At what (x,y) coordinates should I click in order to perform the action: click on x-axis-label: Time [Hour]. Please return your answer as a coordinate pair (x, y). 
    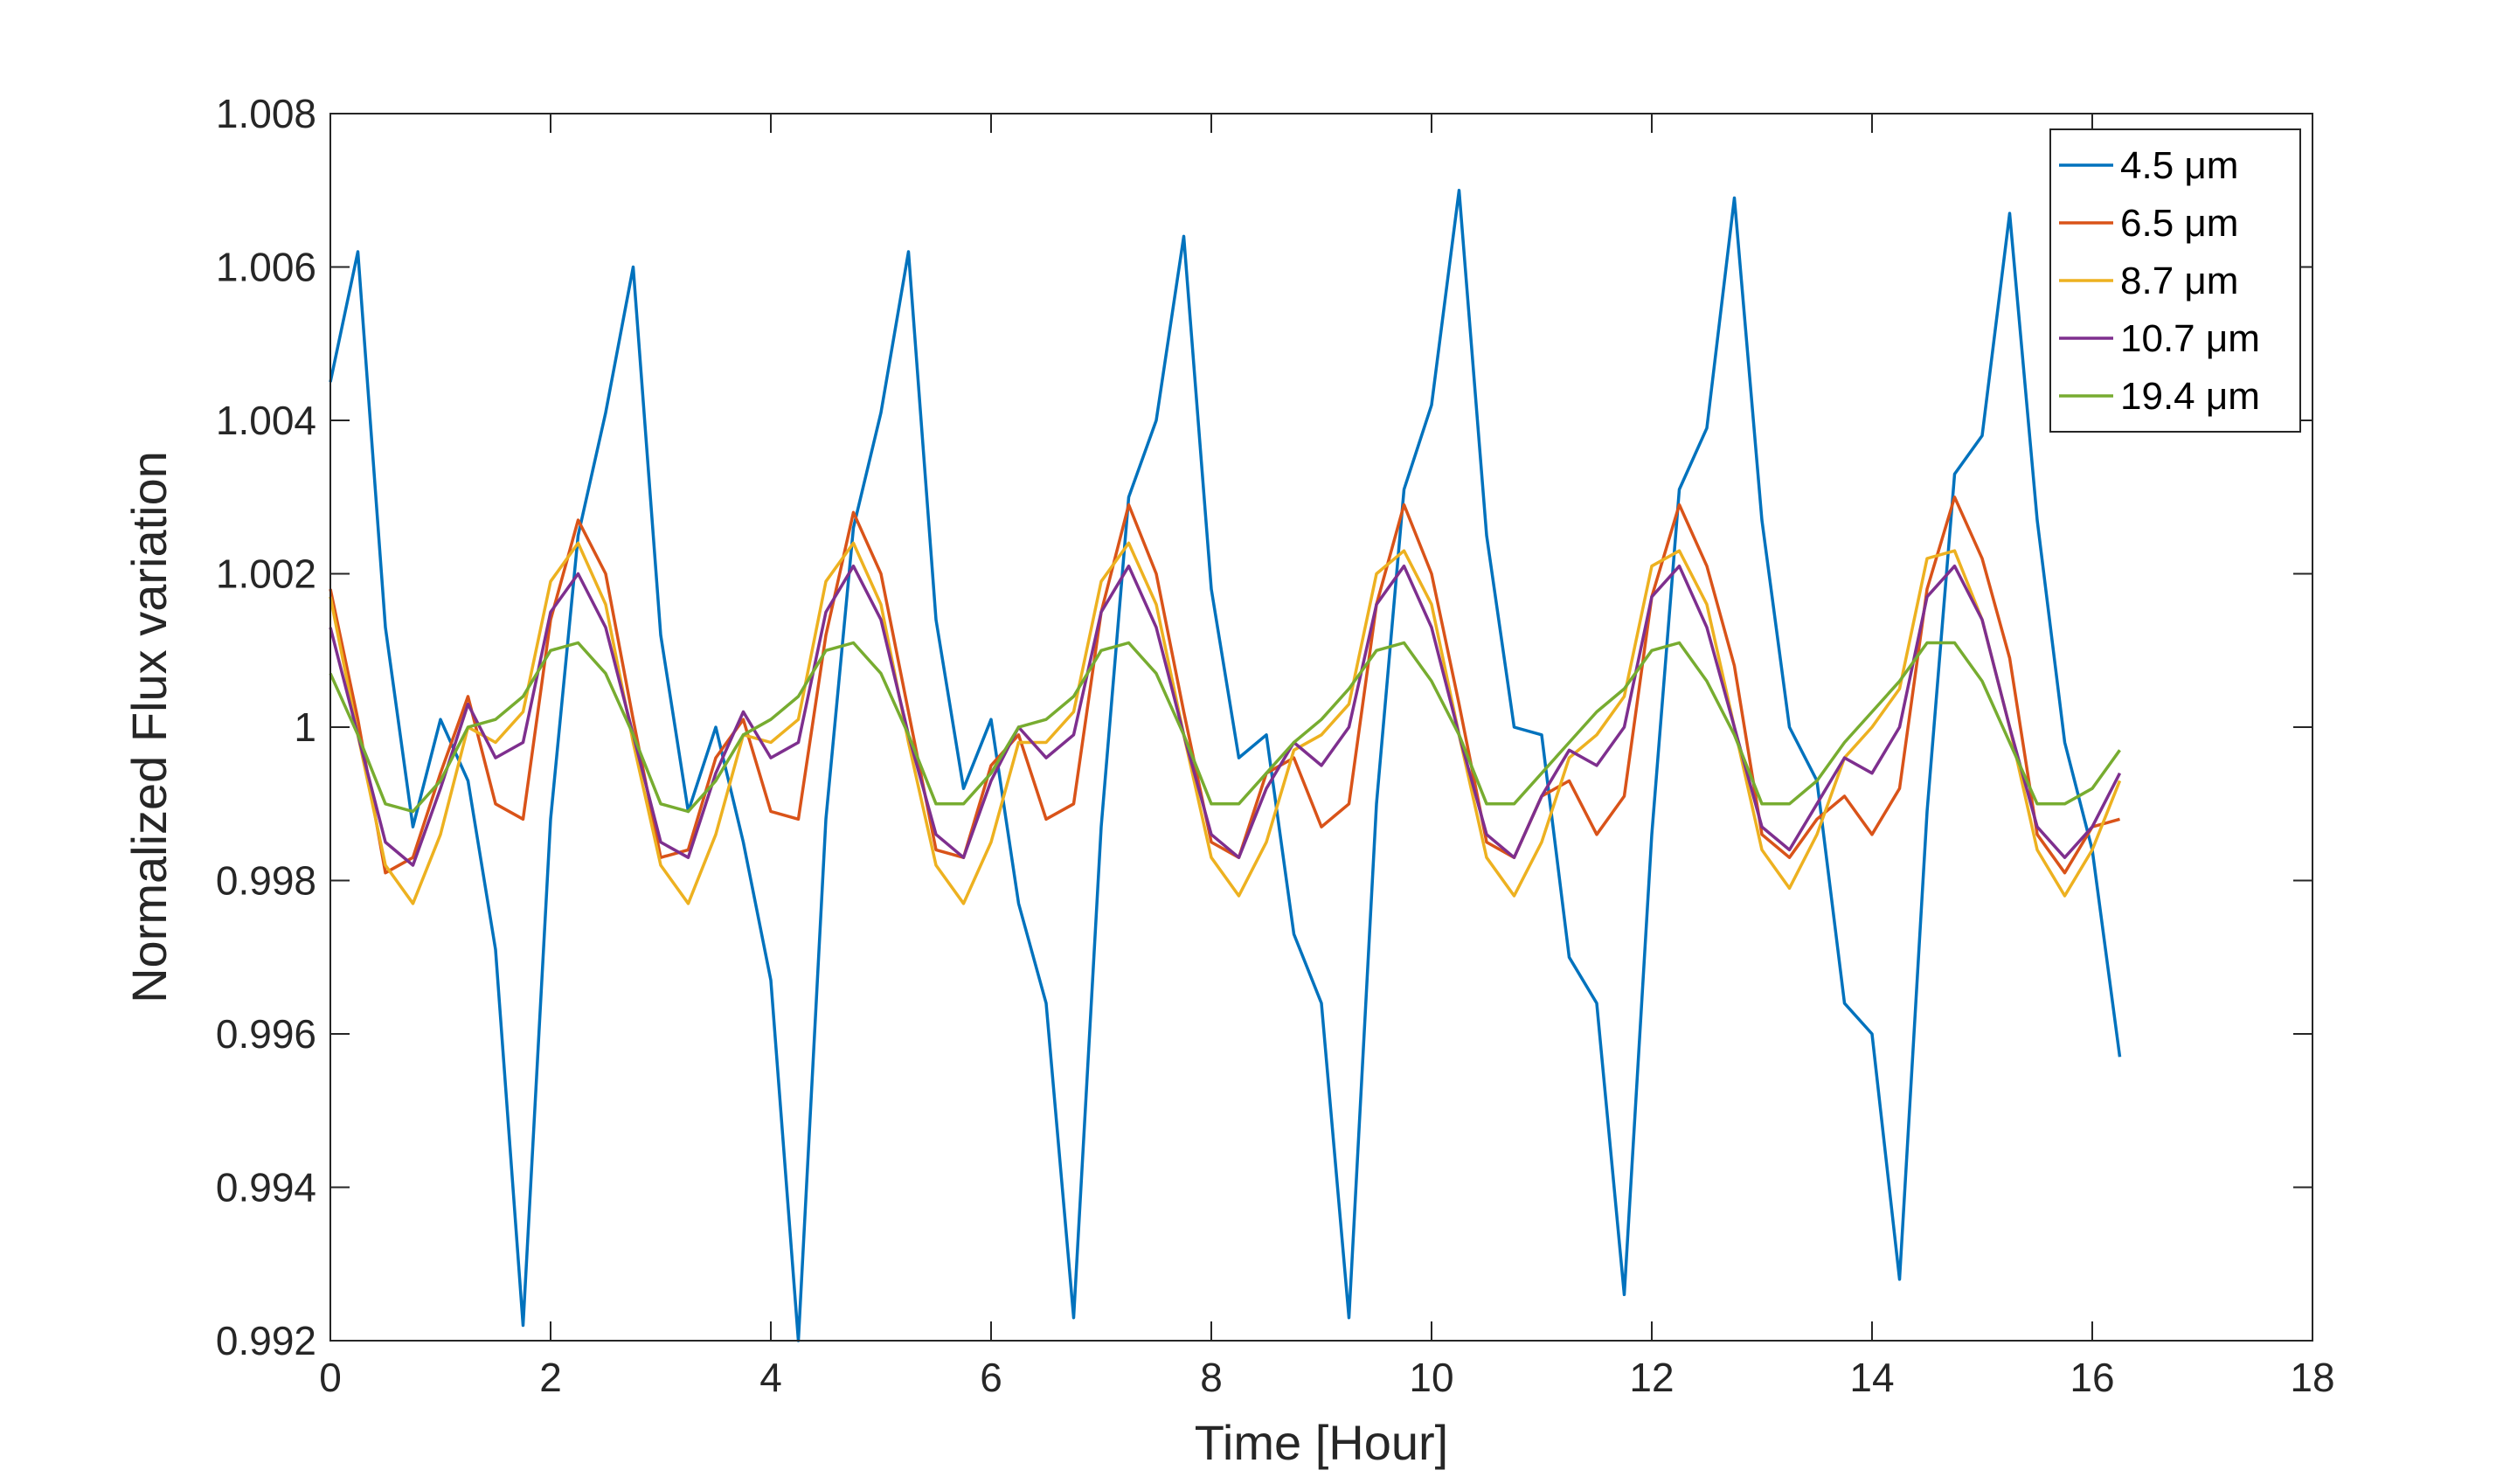
    Looking at the image, I should click on (1321, 1442).